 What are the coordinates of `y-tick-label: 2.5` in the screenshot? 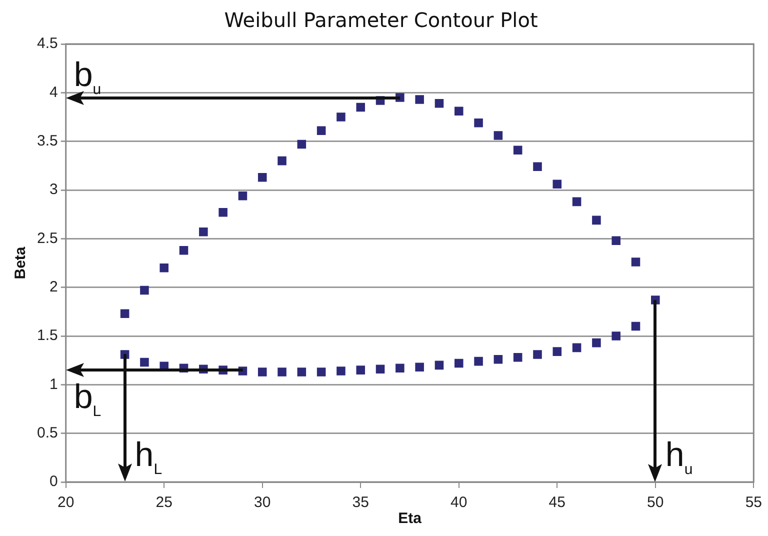 It's located at (47, 238).